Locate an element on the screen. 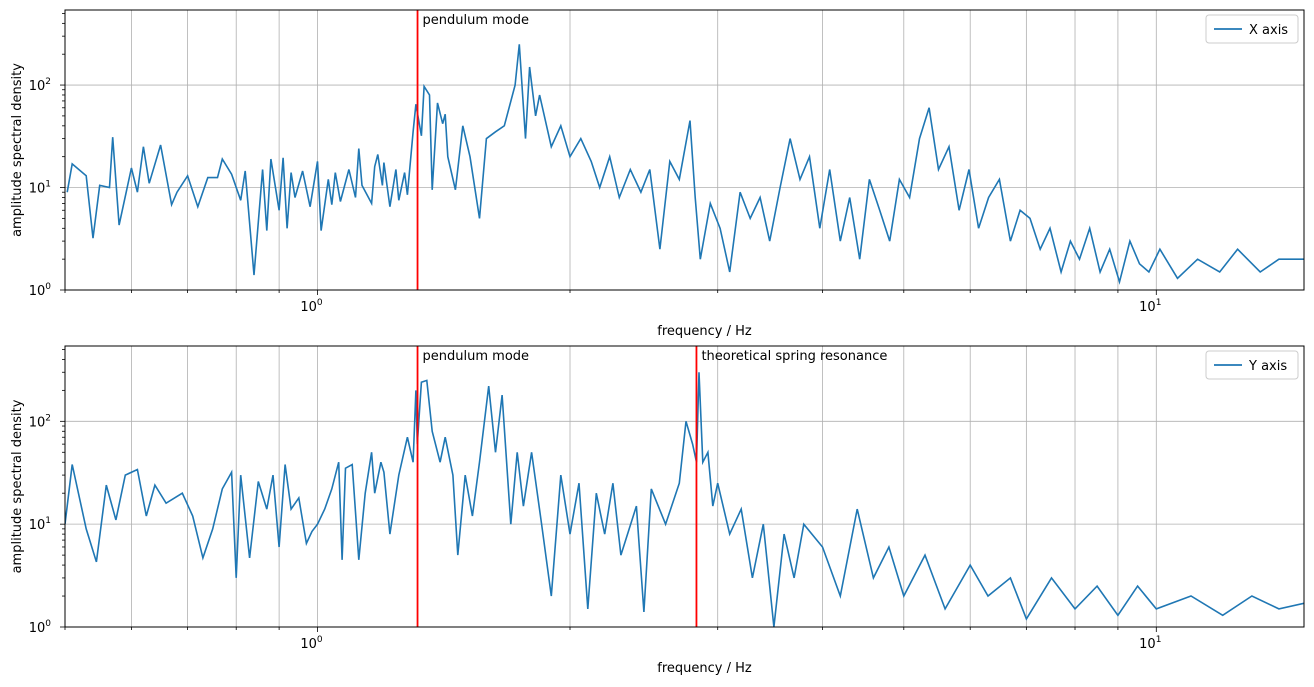 This screenshot has width=1314, height=687. marker-label: theoretical spring resonance is located at coordinates (794, 356).